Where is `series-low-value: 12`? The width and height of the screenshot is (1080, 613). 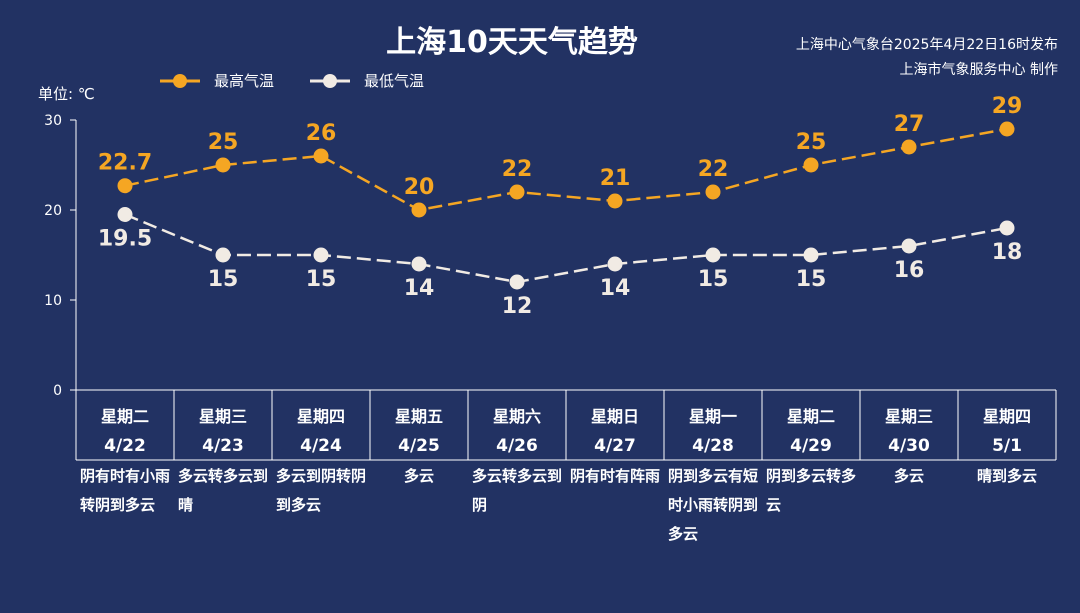 series-low-value: 12 is located at coordinates (517, 306).